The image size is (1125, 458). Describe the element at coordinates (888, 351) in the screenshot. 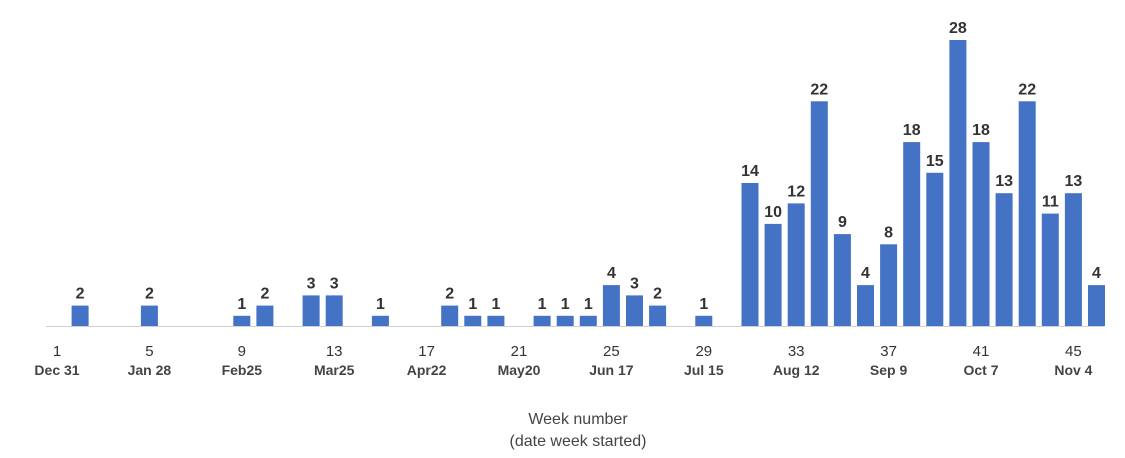

I see `x-tick-week-37: 37` at that location.